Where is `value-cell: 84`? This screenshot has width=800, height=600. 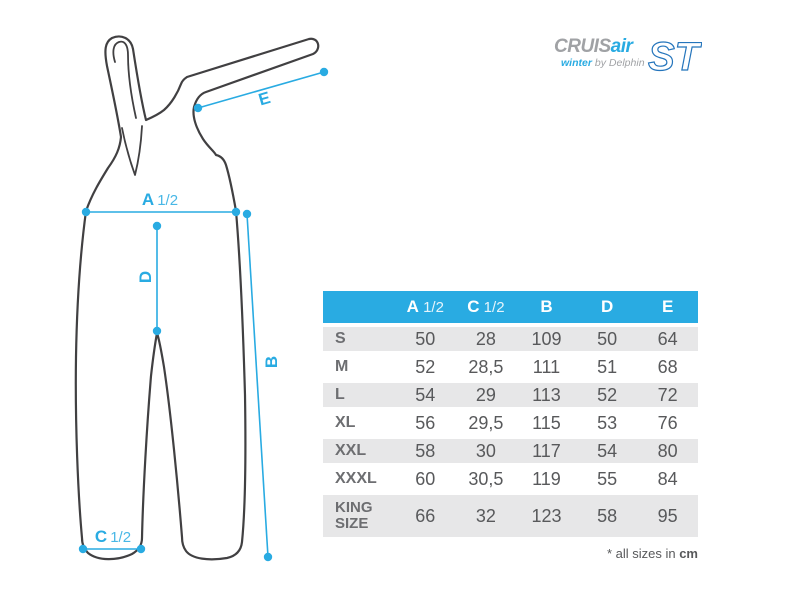 value-cell: 84 is located at coordinates (667, 478).